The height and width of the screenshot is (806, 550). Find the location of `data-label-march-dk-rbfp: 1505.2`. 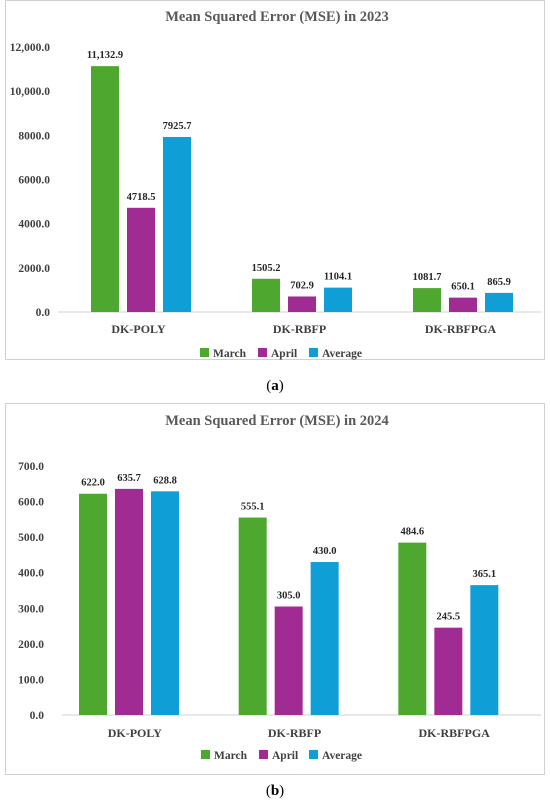

data-label-march-dk-rbfp: 1505.2 is located at coordinates (266, 268).